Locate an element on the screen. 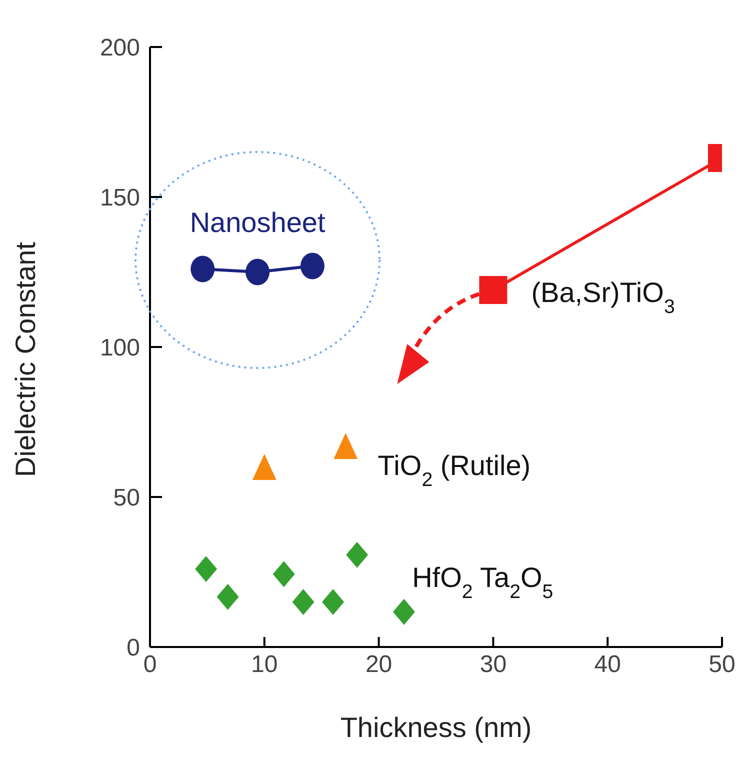  series-label: TiO$_{2}$ (Rutile) is located at coordinates (454, 470).